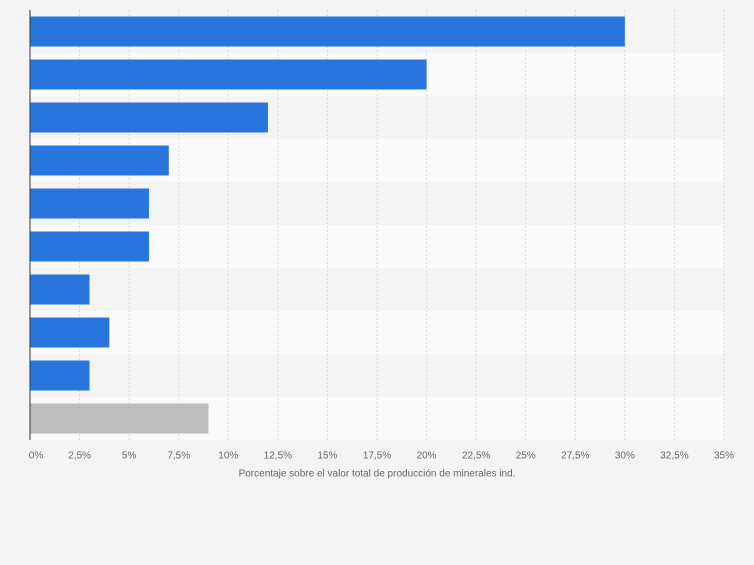  Describe the element at coordinates (575, 456) in the screenshot. I see `x-tick-label: 27,5%` at that location.